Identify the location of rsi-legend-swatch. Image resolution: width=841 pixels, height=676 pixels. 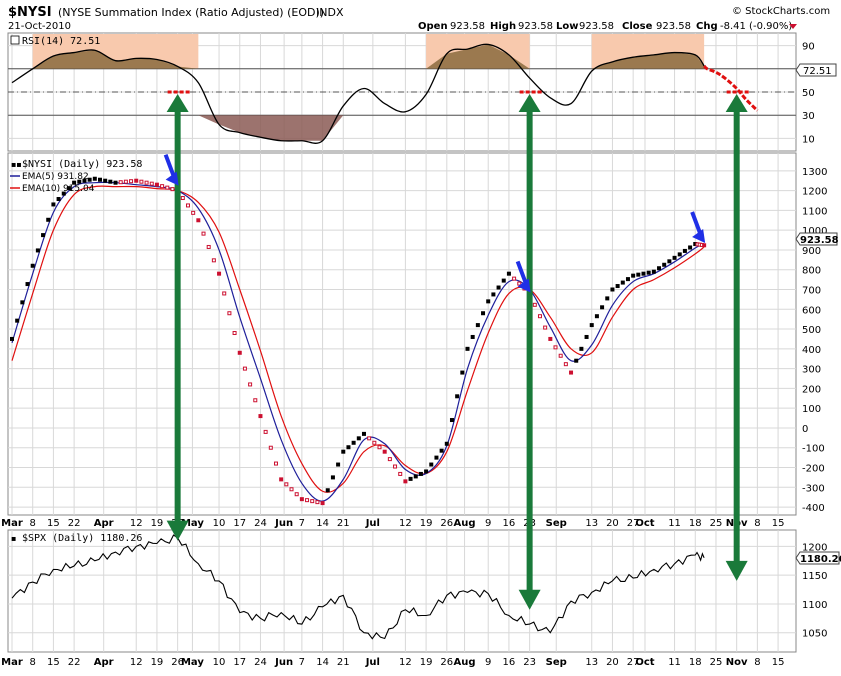
(15, 40).